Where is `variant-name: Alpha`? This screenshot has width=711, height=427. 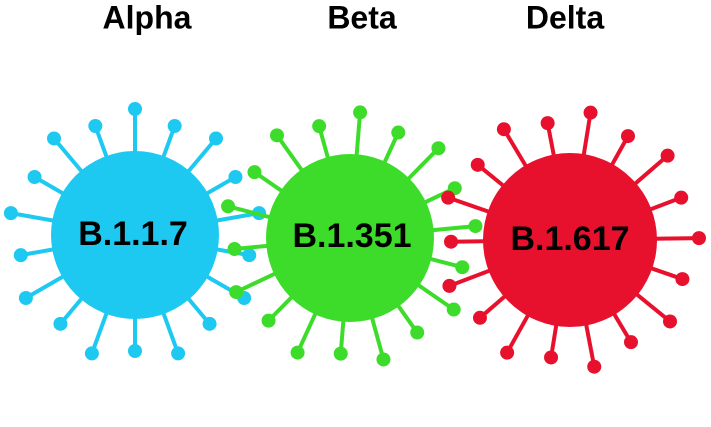 variant-name: Alpha is located at coordinates (147, 17).